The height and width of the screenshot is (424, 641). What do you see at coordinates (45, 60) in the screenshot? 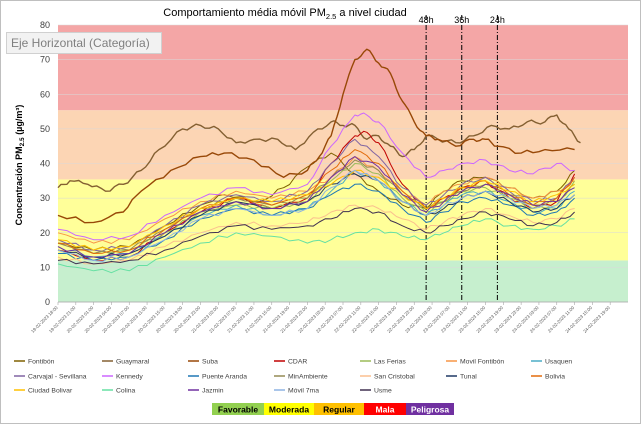
I see `y-tick-label: 70` at bounding box center [45, 60].